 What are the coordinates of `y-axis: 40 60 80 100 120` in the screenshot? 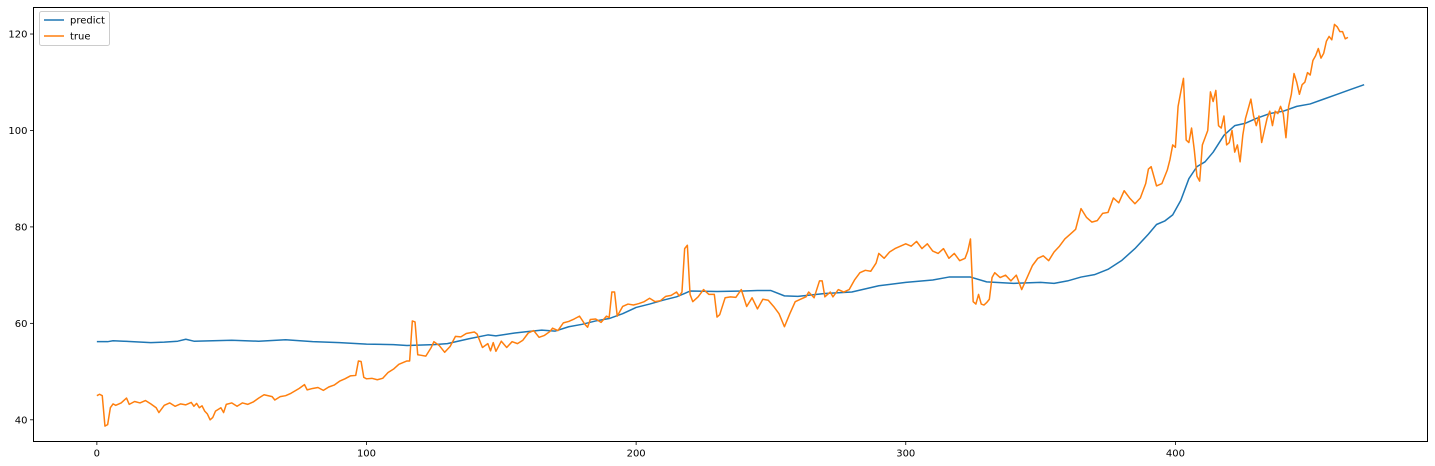 It's located at (21, 228).